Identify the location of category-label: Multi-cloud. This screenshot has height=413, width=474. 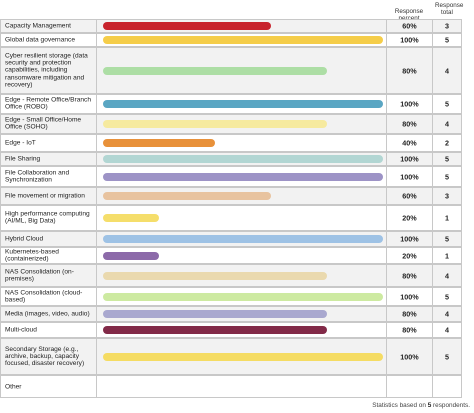
(21, 330).